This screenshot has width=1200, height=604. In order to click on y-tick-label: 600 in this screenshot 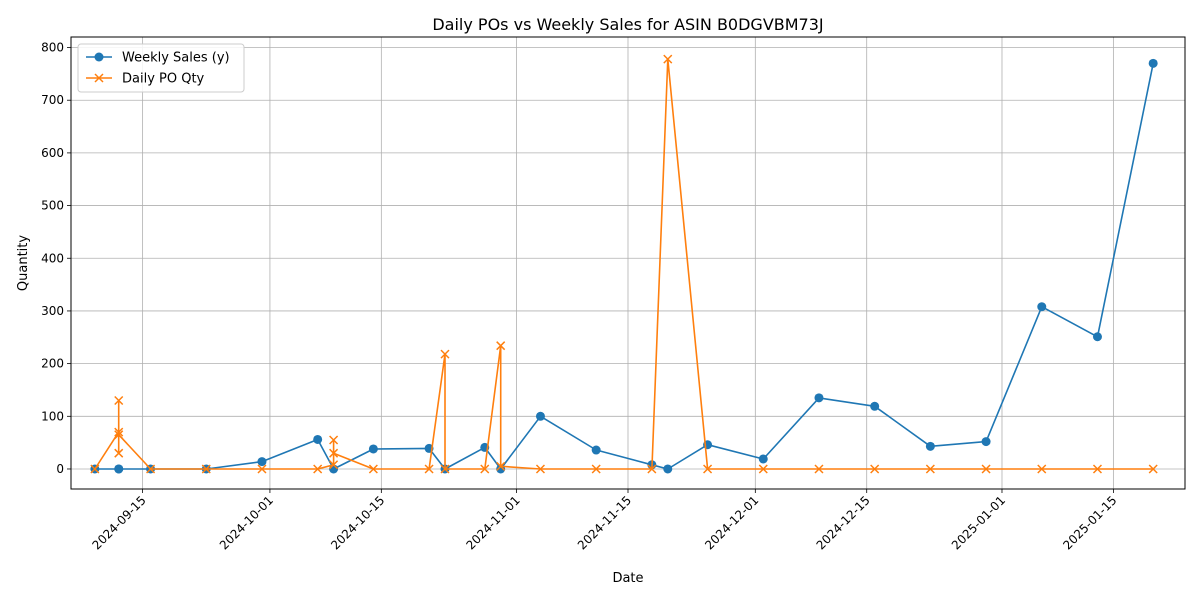, I will do `click(52, 153)`.